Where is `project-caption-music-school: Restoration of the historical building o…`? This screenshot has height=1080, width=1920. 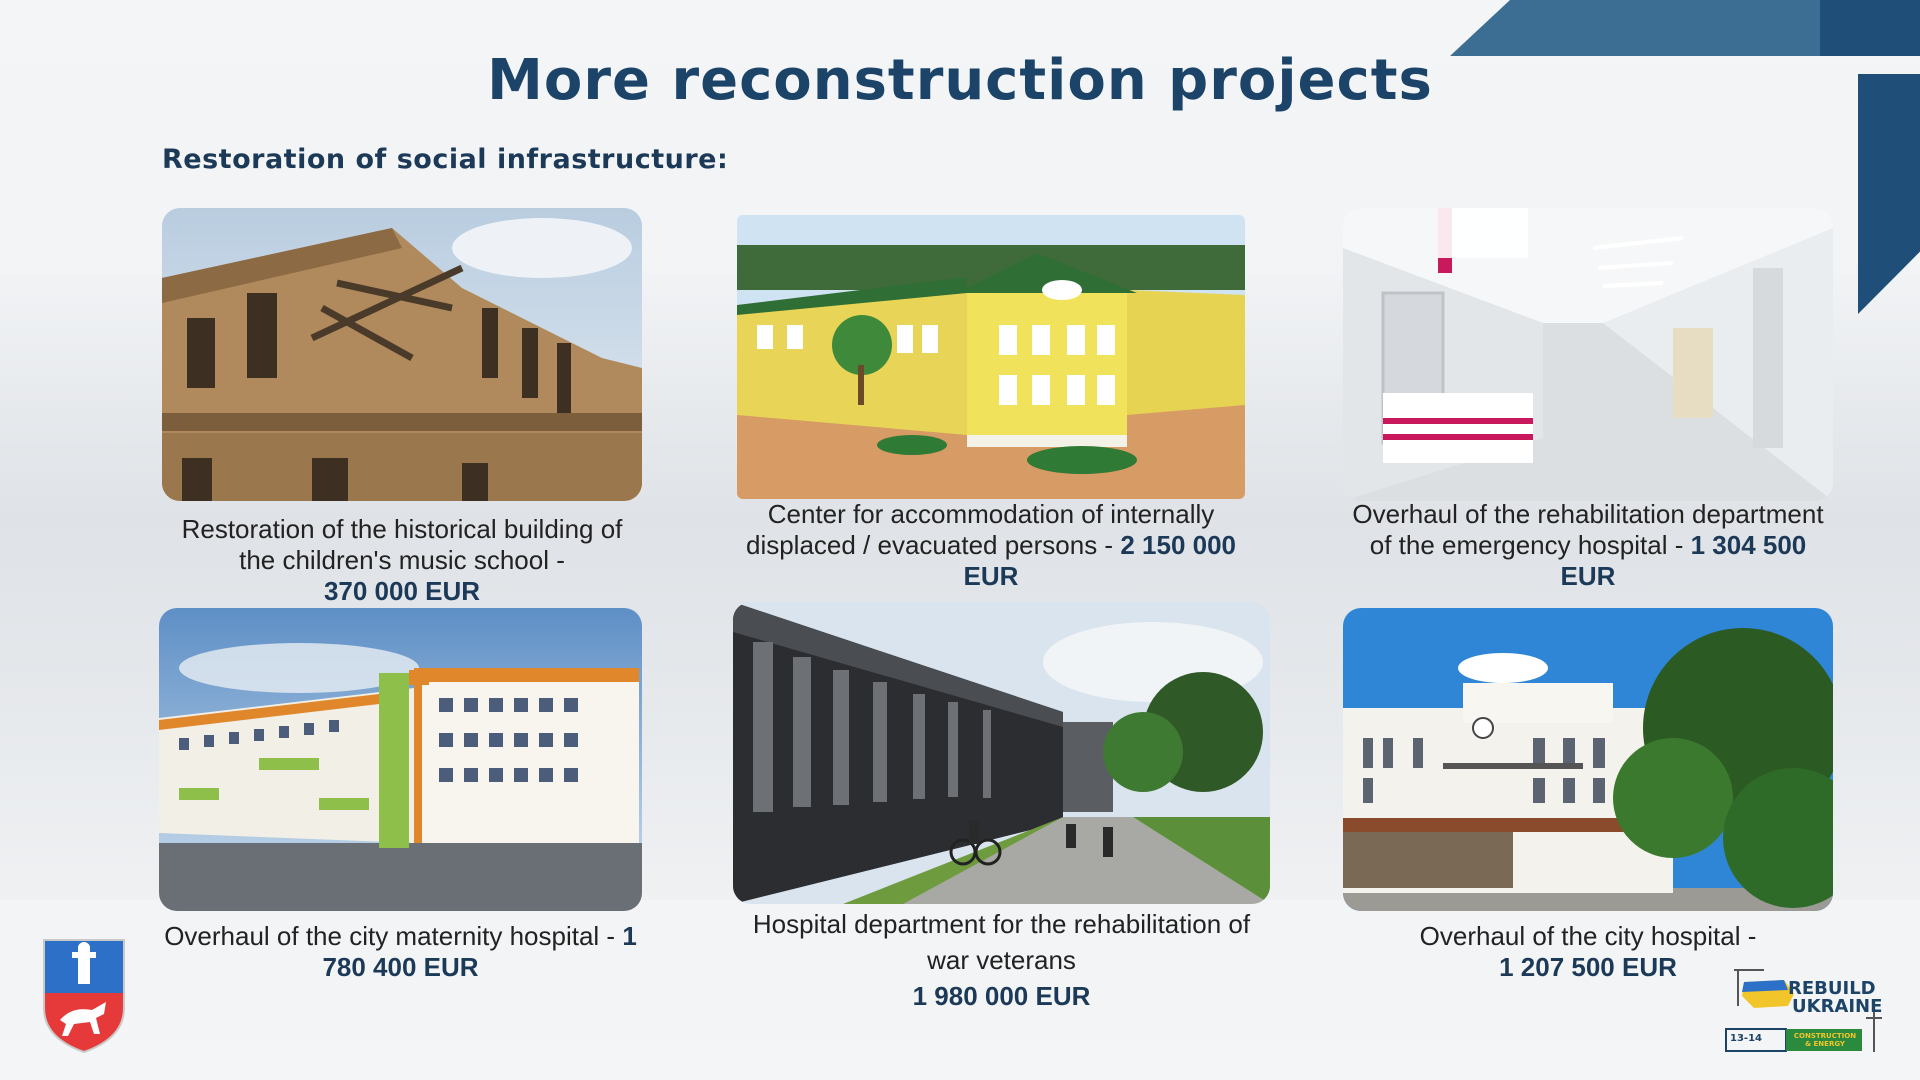
project-caption-music-school: Restoration of the historical building o… is located at coordinates (402, 560).